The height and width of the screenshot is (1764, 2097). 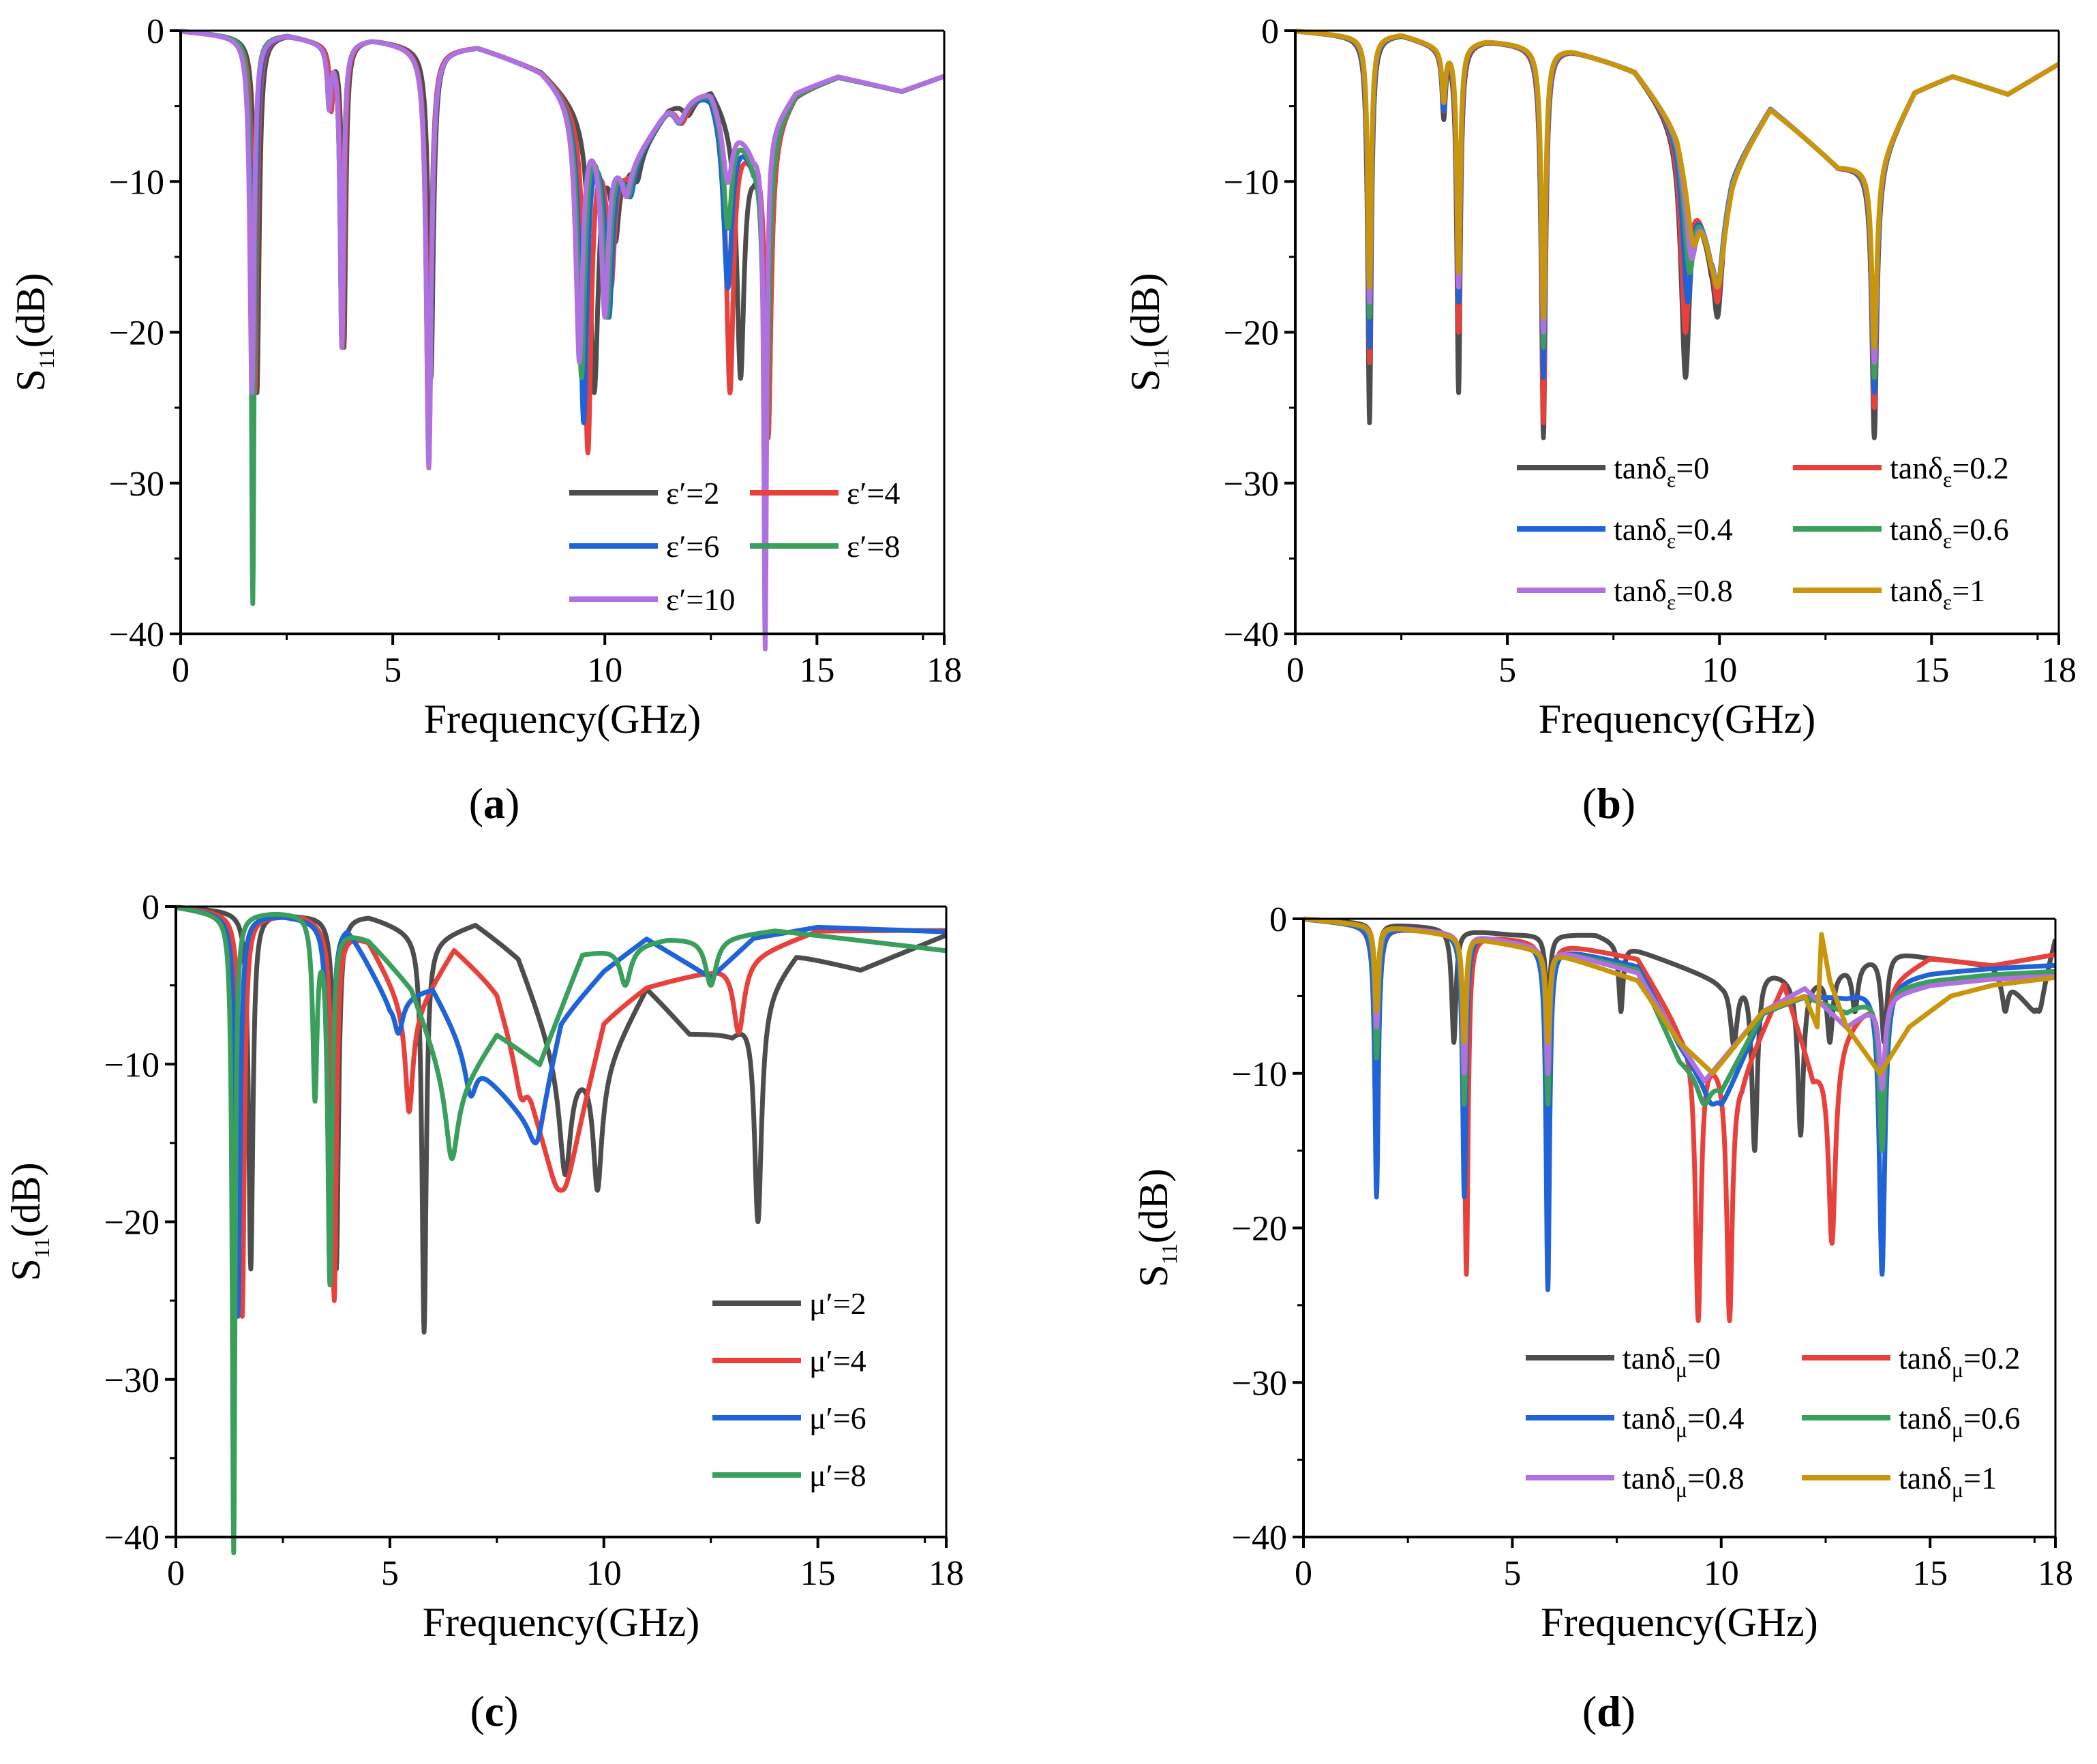 What do you see at coordinates (1683, 1421) in the screenshot?
I see `legend-label: tanδμ=0.4` at bounding box center [1683, 1421].